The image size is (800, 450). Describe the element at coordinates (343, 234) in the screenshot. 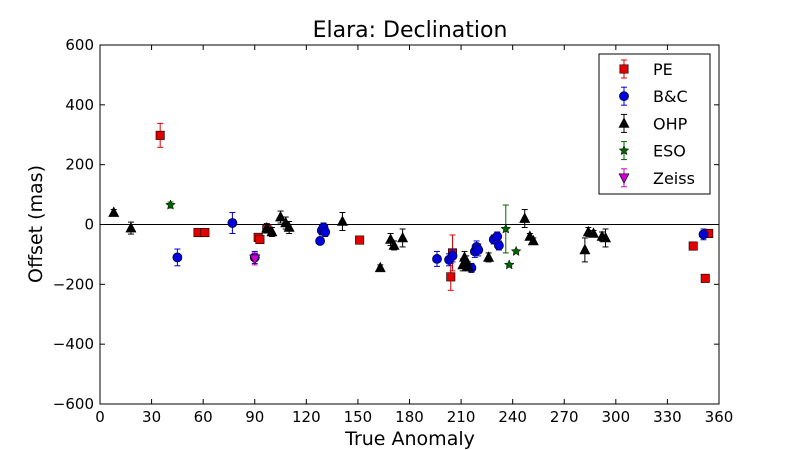

I see `series-eso` at that location.